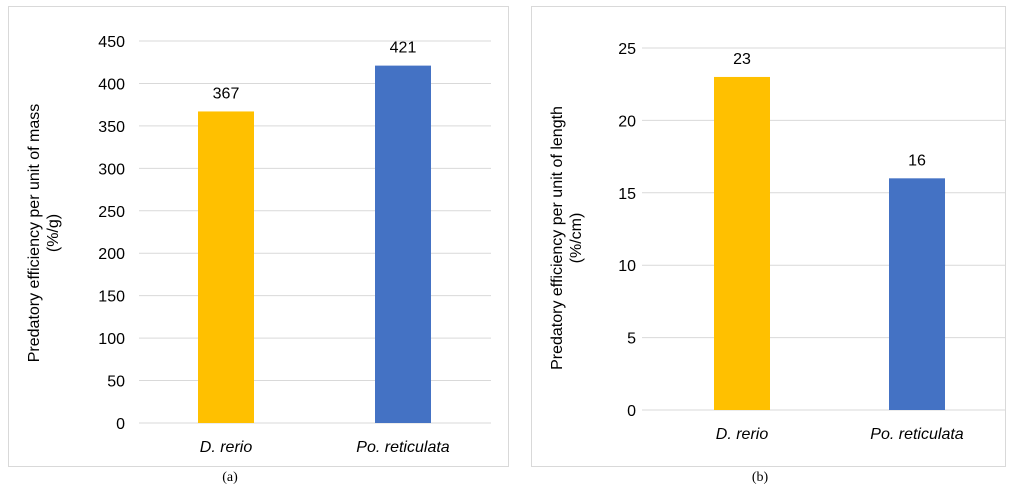 Image resolution: width=1010 pixels, height=494 pixels. I want to click on y-tick-label: 250, so click(111, 212).